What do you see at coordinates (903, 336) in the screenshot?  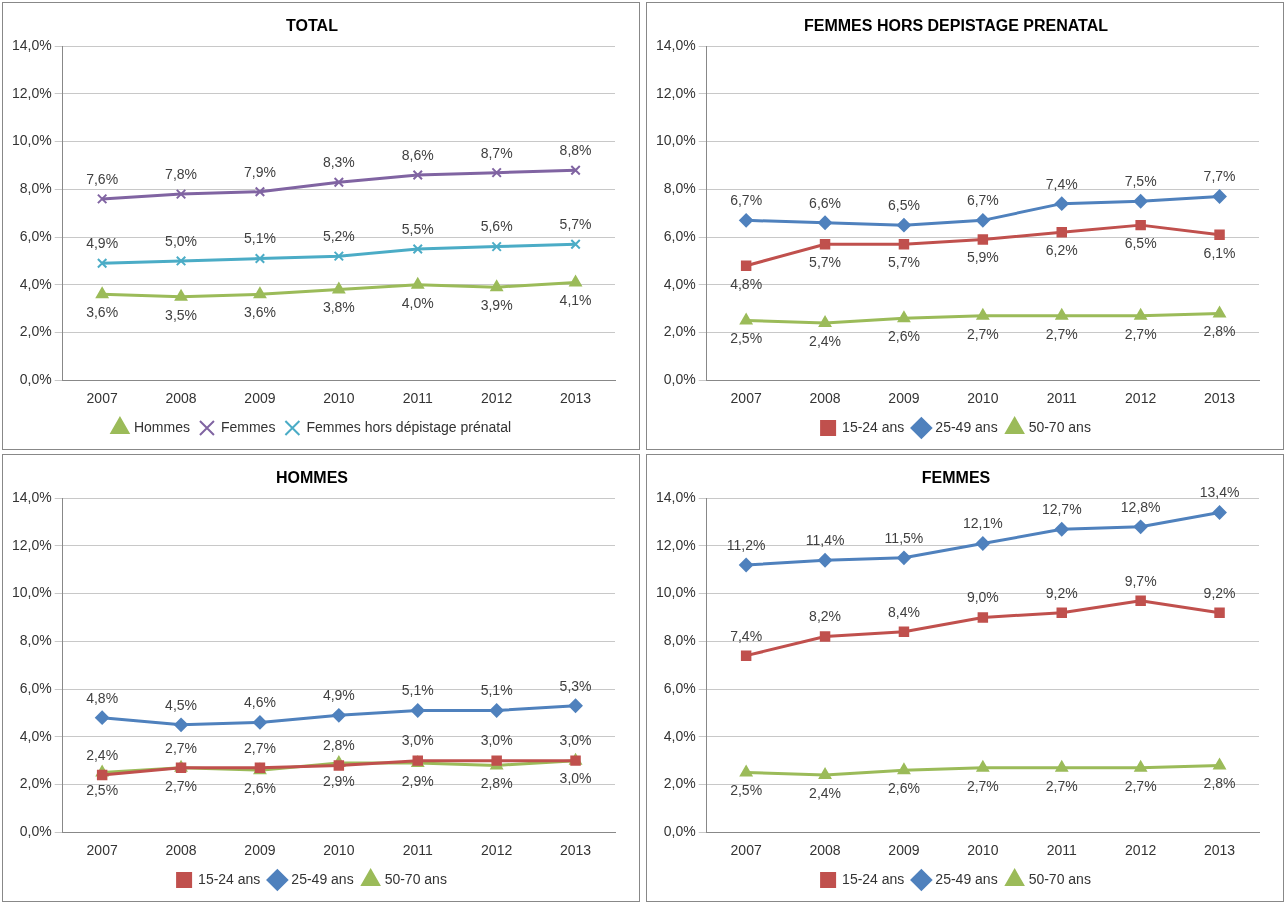 I see `data-label: 2,6%` at bounding box center [903, 336].